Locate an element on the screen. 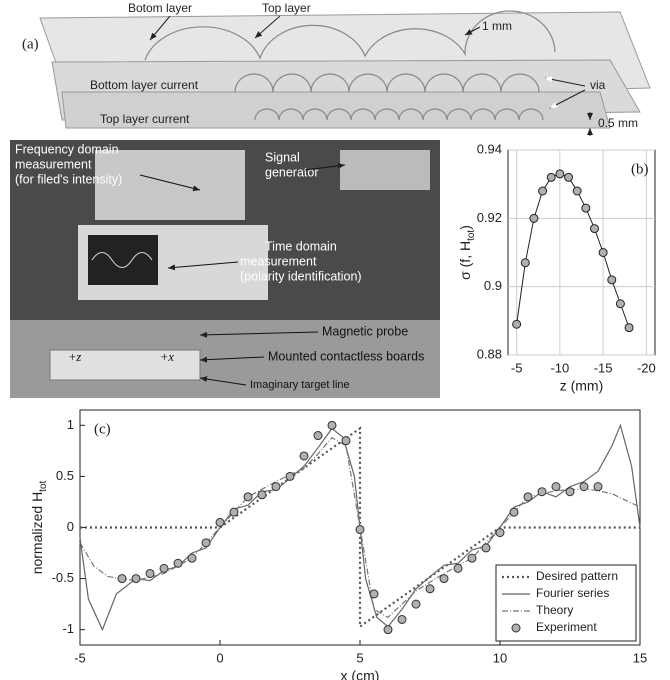 The height and width of the screenshot is (680, 670). annotation: Time domain is located at coordinates (301, 246).